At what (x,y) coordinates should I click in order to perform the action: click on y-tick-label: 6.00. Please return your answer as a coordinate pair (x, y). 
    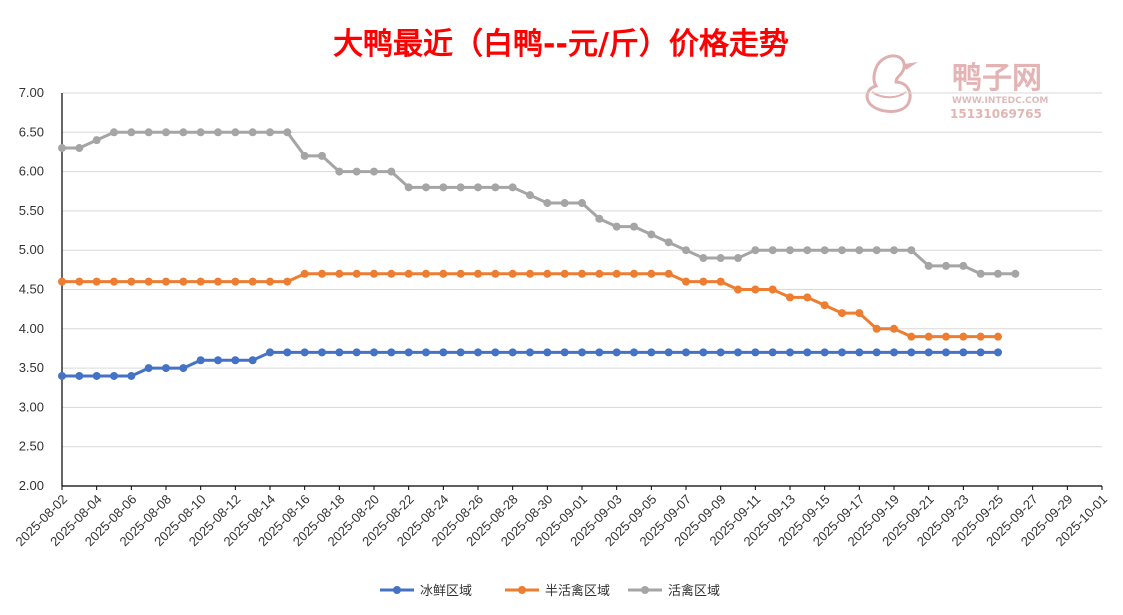
    Looking at the image, I should click on (31, 171).